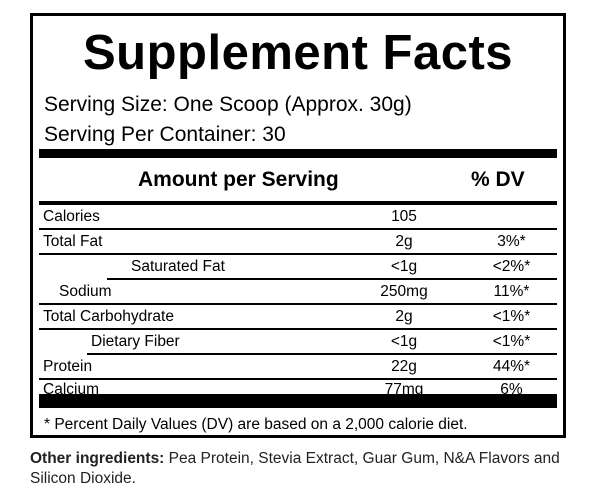 The width and height of the screenshot is (600, 497). What do you see at coordinates (511, 389) in the screenshot?
I see `nutrient-dv: 6%` at bounding box center [511, 389].